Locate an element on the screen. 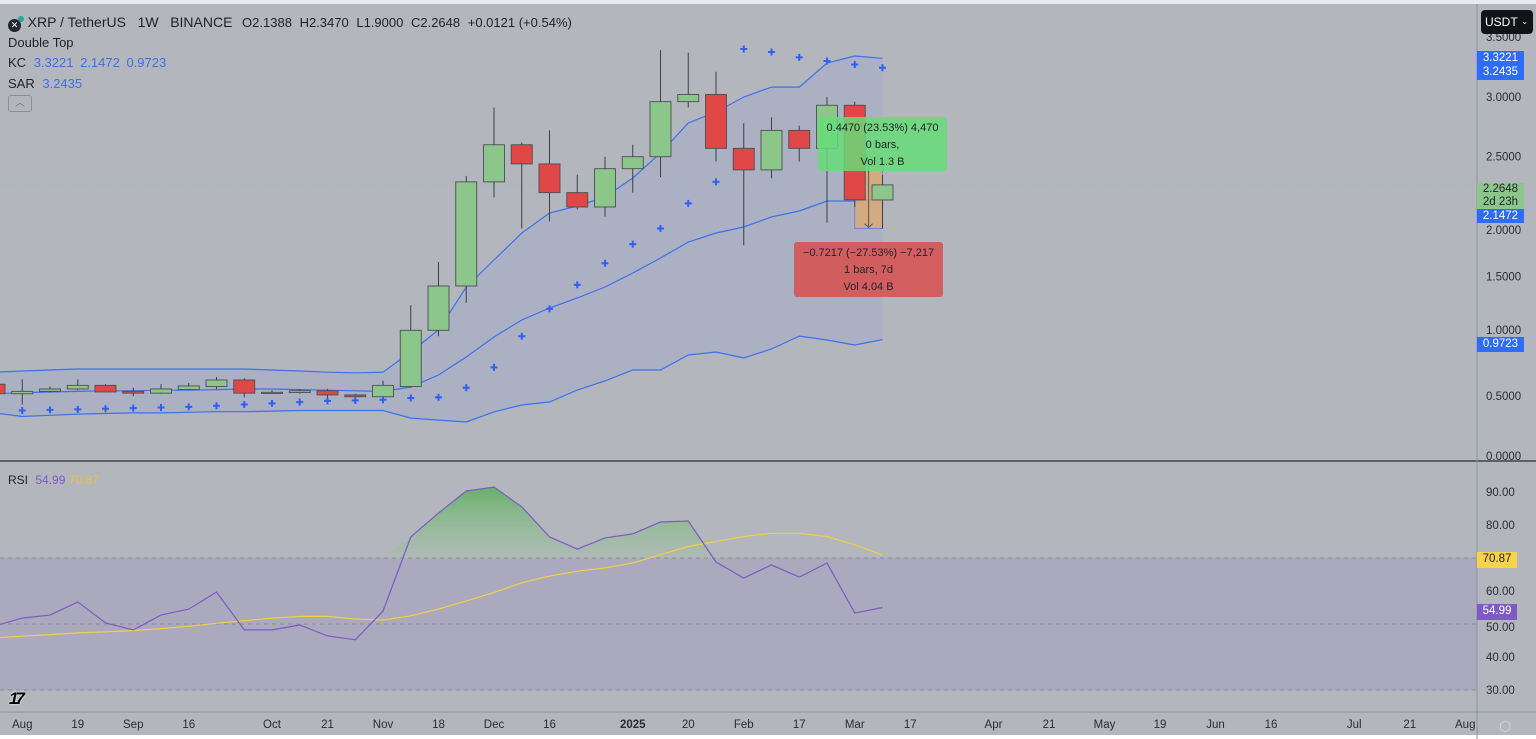 This screenshot has height=739, width=1536. low-label: L is located at coordinates (360, 22).